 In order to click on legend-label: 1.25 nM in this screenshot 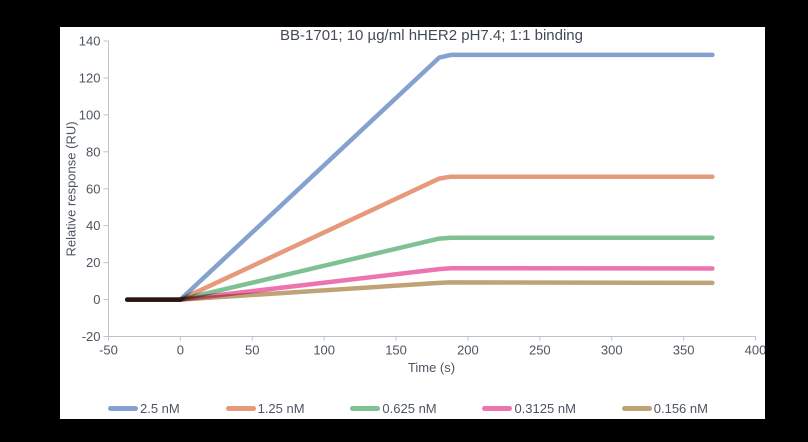, I will do `click(281, 408)`.